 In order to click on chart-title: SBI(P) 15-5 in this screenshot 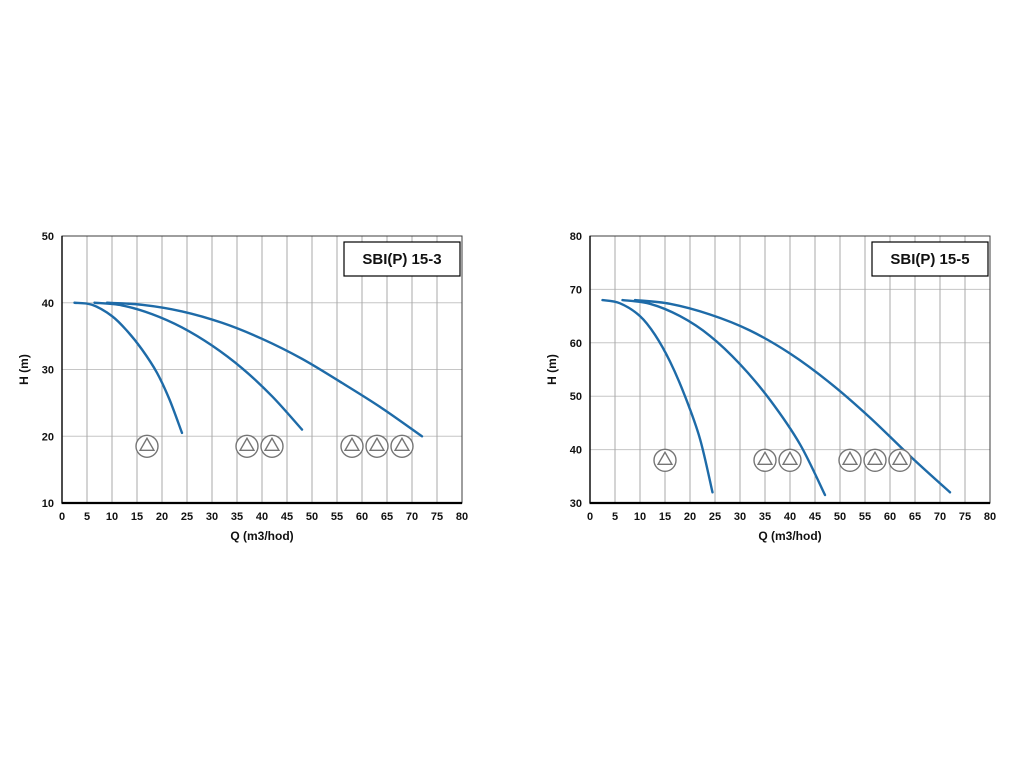, I will do `click(929, 259)`.